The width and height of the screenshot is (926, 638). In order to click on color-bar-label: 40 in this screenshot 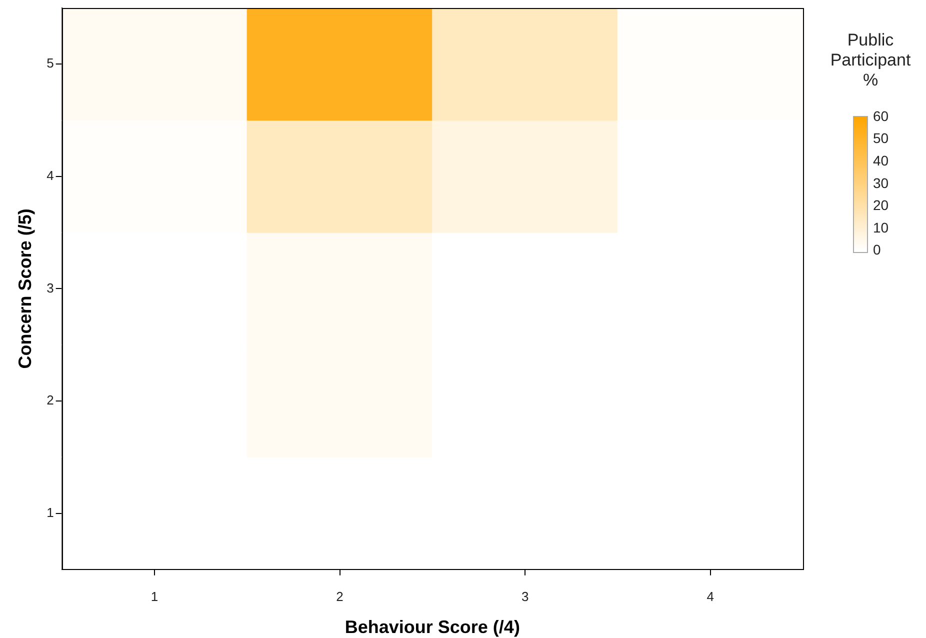, I will do `click(881, 160)`.